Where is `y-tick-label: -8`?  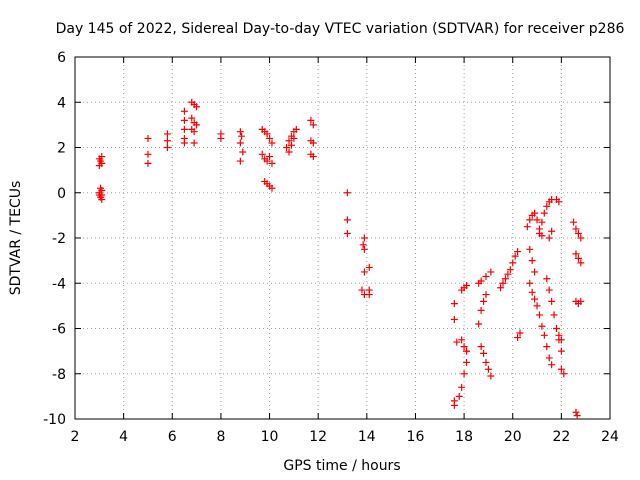
y-tick-label: -8 is located at coordinates (59, 375).